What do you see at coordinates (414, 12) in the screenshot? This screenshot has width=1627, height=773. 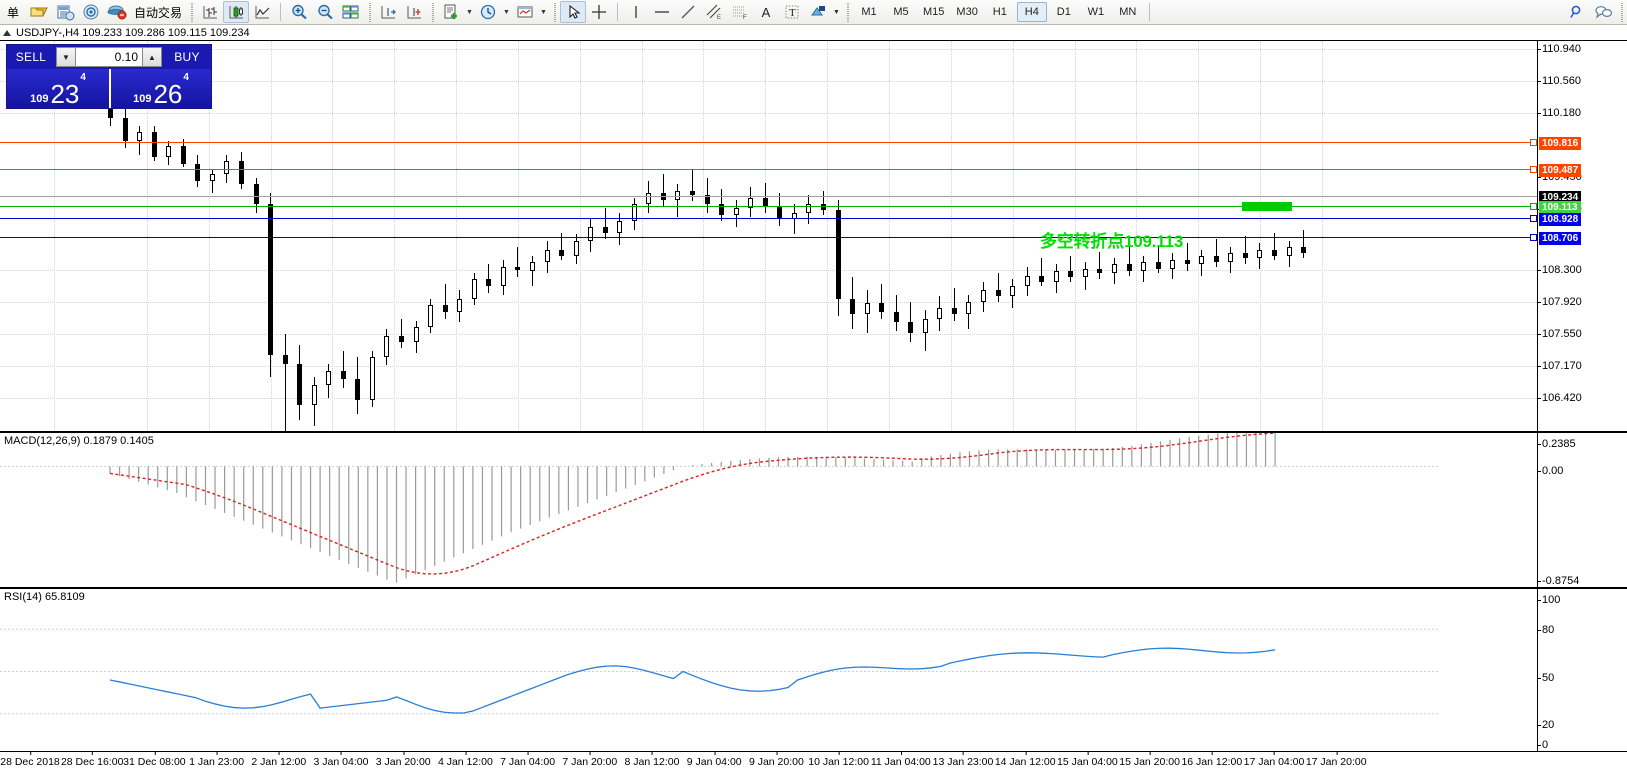 I see `chart-shift-icon` at bounding box center [414, 12].